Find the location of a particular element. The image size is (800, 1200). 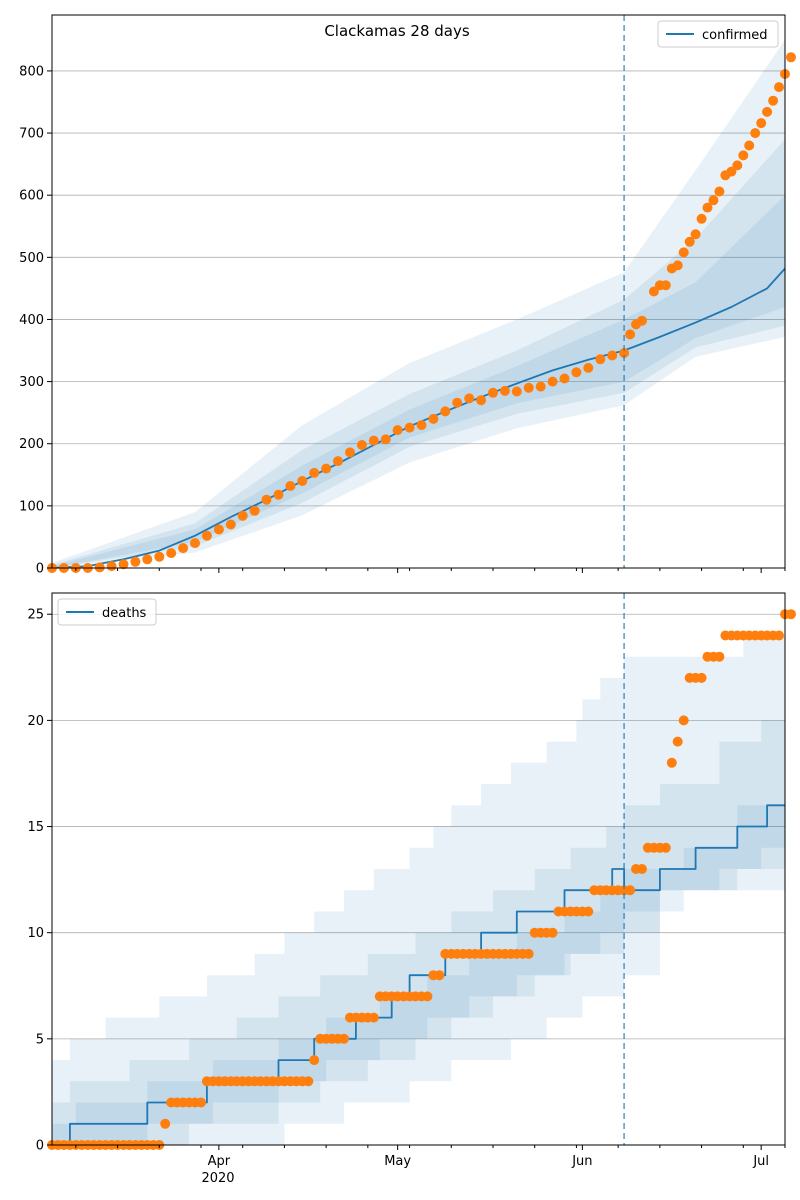

confirmed-y-tick-label: 400 is located at coordinates (31, 320).